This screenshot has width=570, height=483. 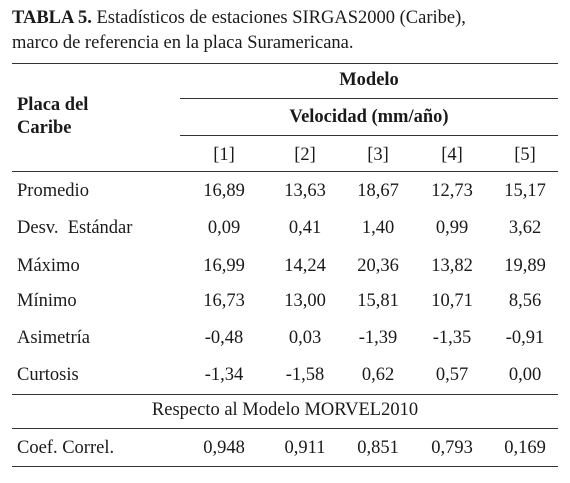 I want to click on table-cell: 15,17, so click(x=525, y=191).